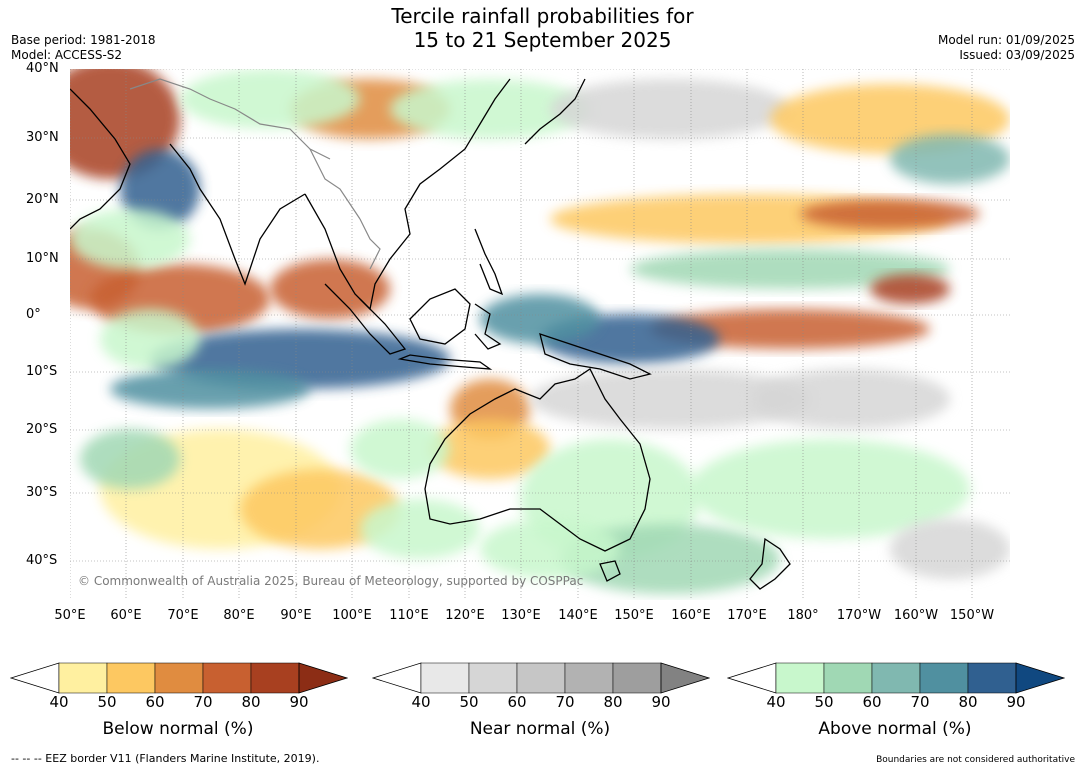  Describe the element at coordinates (42, 429) in the screenshot. I see `latitude-label: 20°S` at that location.